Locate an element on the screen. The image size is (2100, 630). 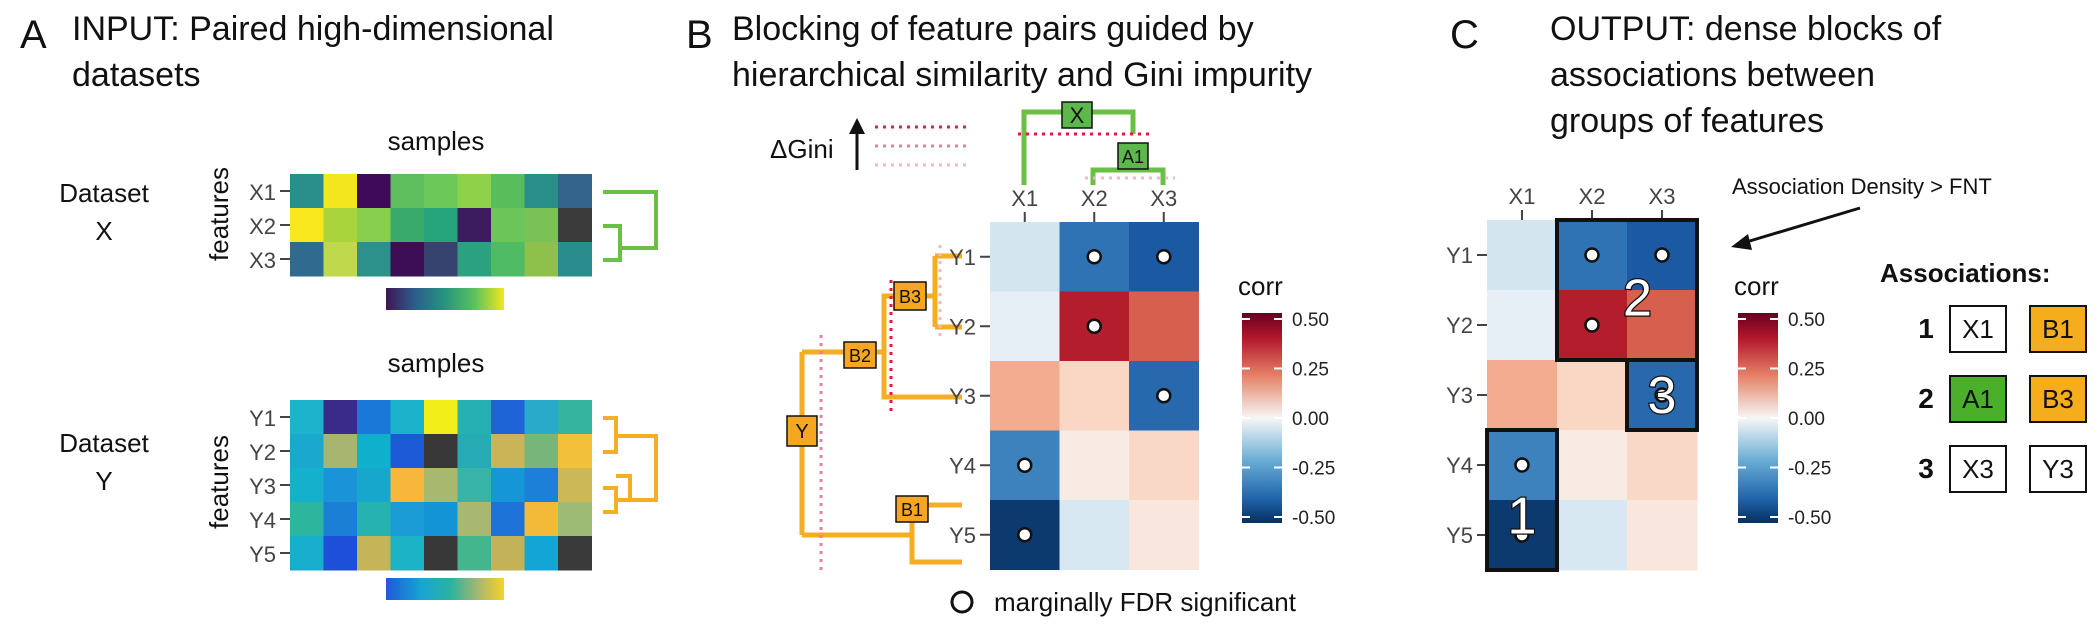
density-arrow-head is located at coordinates (1741, 242).